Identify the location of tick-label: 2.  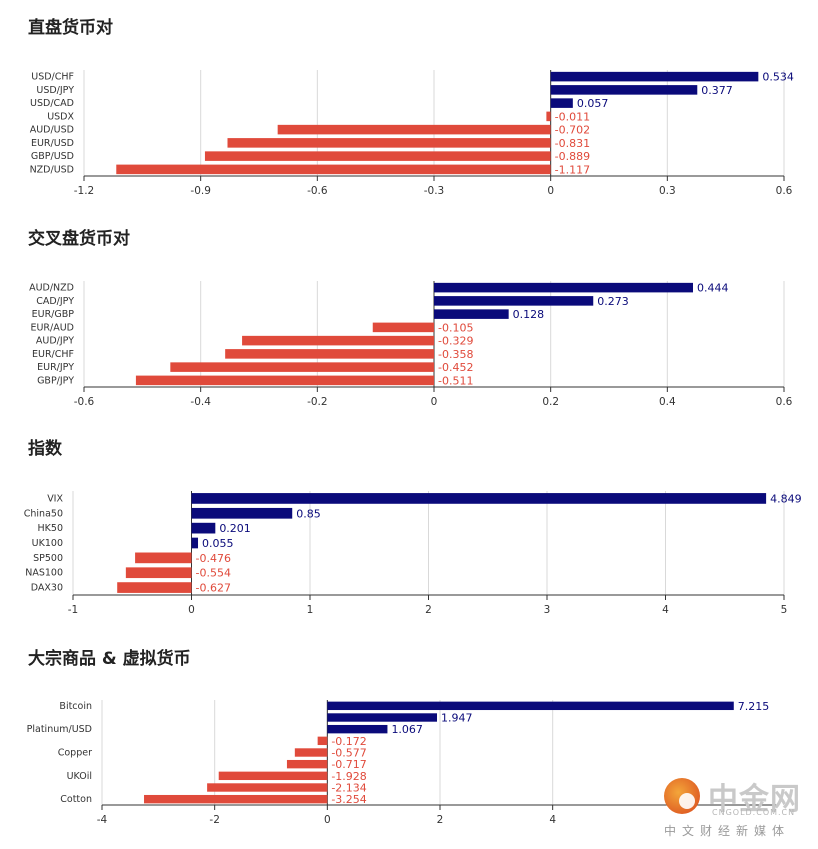
(428, 610).